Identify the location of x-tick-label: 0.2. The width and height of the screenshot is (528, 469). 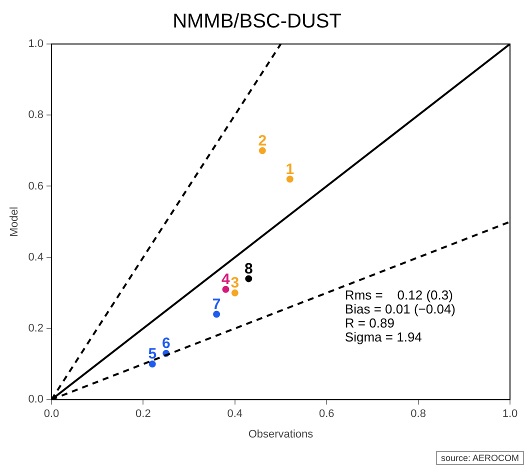
(143, 414).